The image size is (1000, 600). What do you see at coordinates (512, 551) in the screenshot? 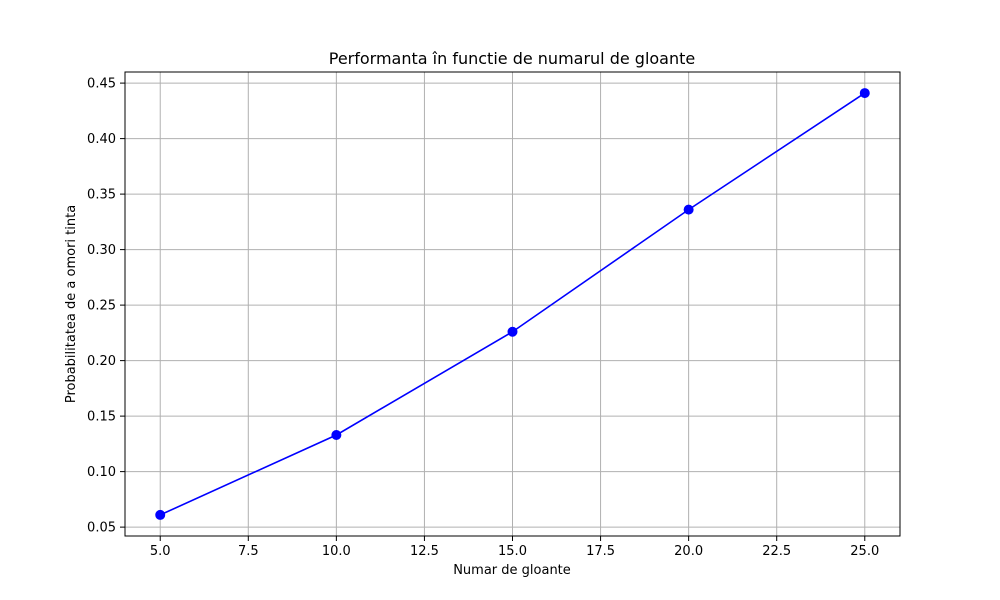
I see `x-tick-label: 15.0` at bounding box center [512, 551].